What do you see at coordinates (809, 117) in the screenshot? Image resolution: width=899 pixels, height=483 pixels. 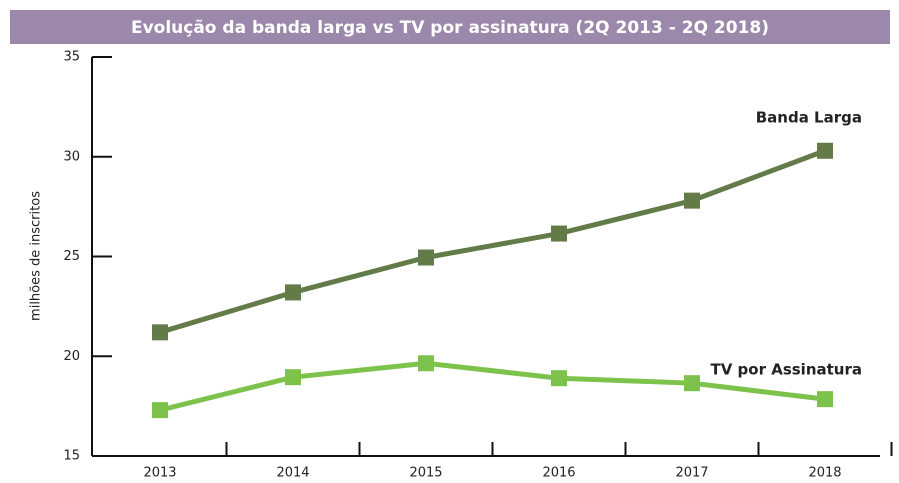 I see `series-label: Banda Larga` at bounding box center [809, 117].